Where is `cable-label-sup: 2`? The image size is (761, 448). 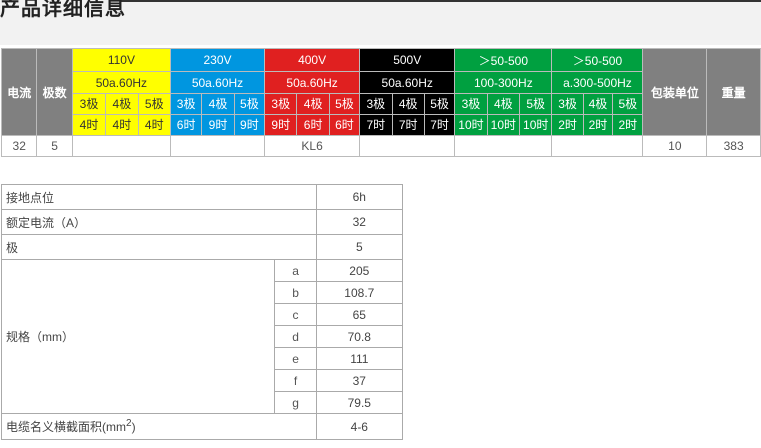 cable-label-sup: 2 is located at coordinates (129, 423).